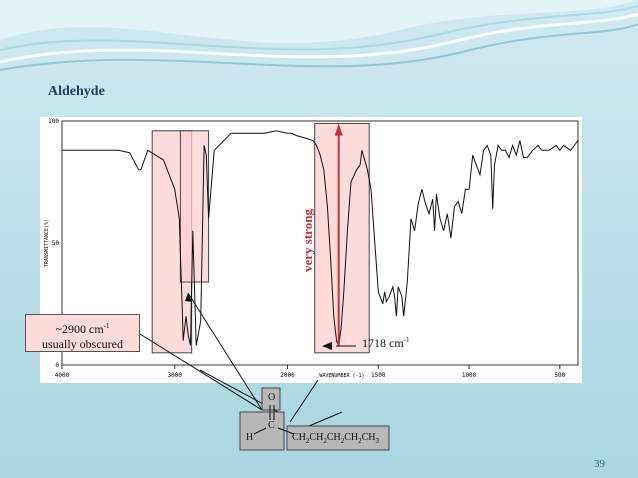 Image resolution: width=638 pixels, height=478 pixels. What do you see at coordinates (469, 375) in the screenshot?
I see `x-tick-label: 1000` at bounding box center [469, 375].